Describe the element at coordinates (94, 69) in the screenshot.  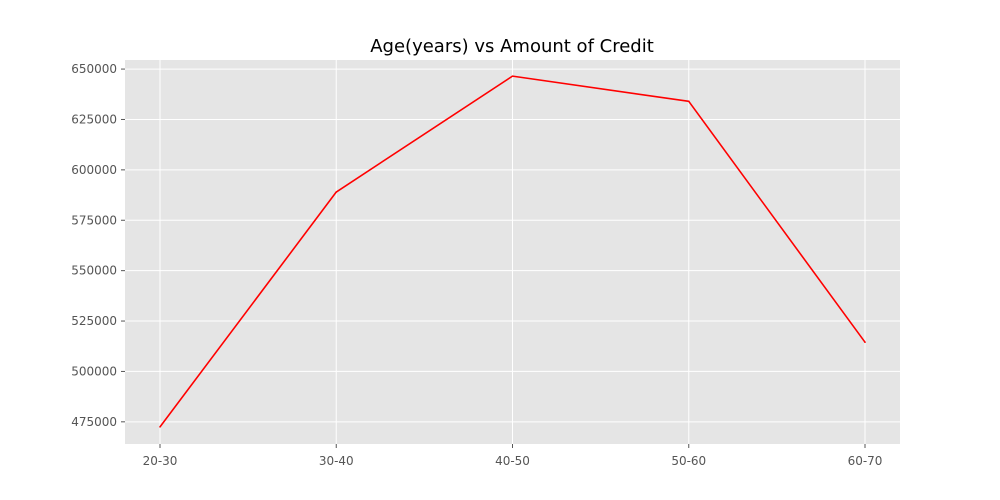
I see `y-tick-label: 650000` at that location.